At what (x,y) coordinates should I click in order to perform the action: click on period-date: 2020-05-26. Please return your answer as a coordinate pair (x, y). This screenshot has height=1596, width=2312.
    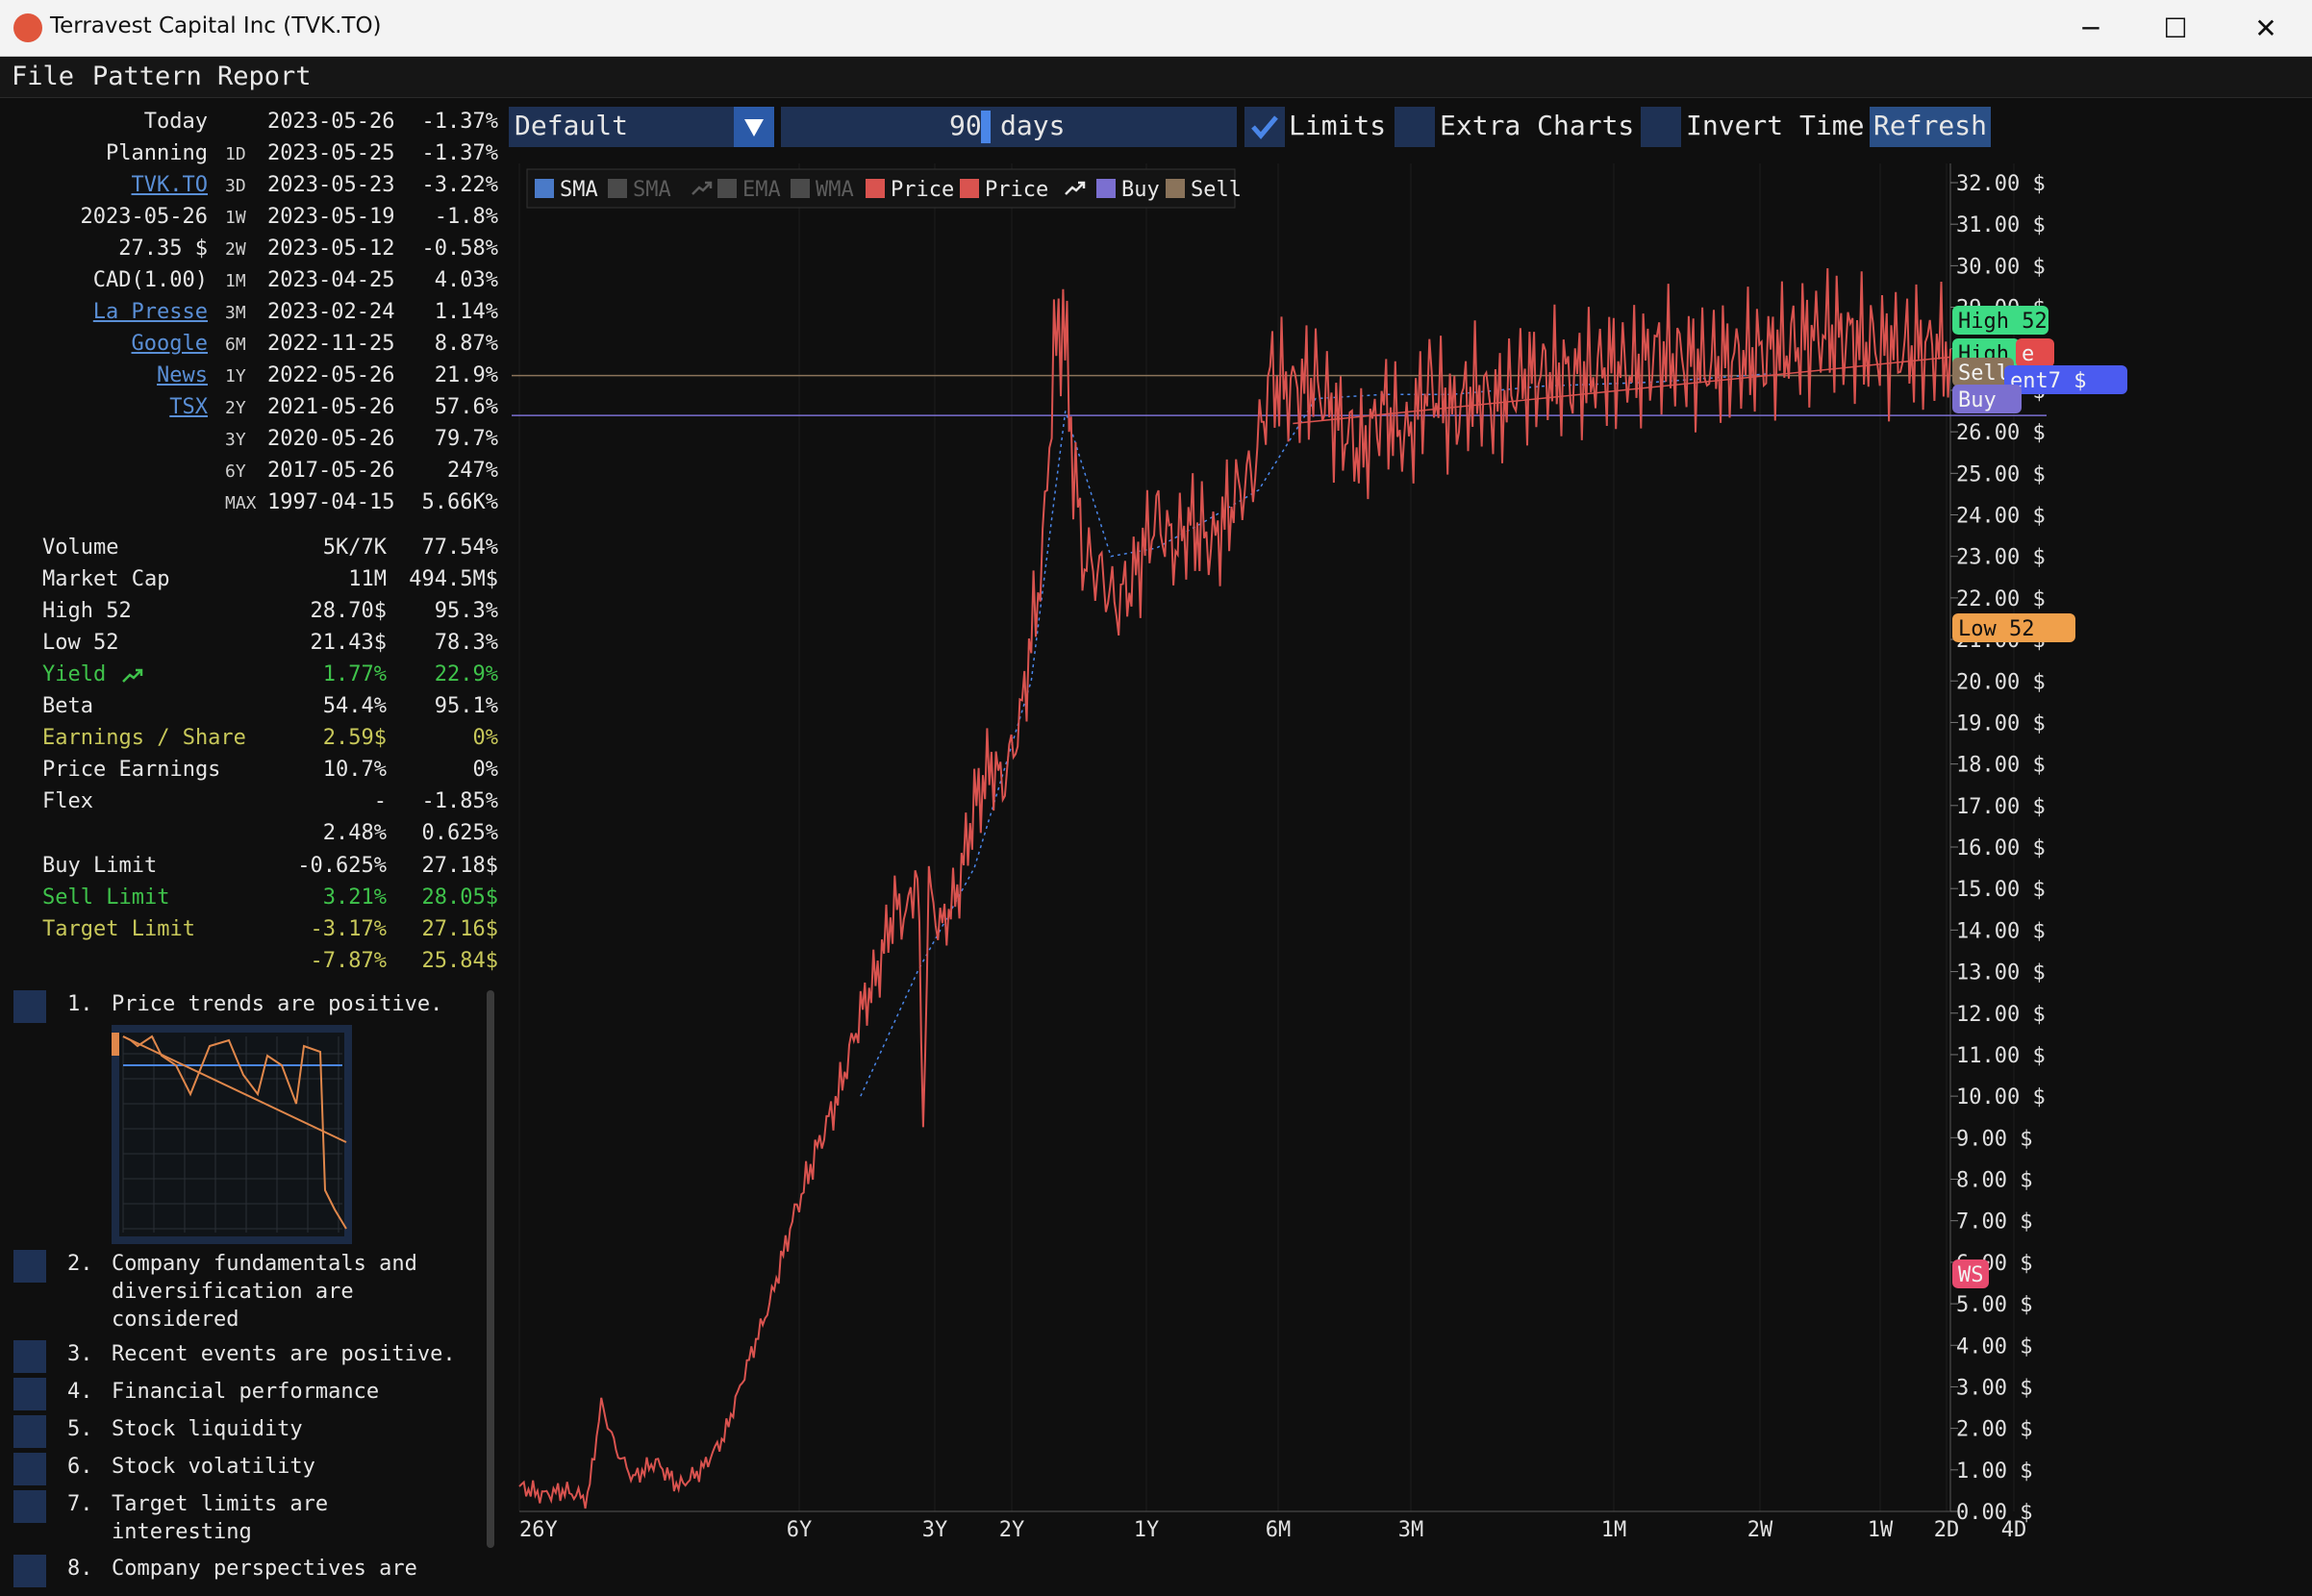
    Looking at the image, I should click on (331, 439).